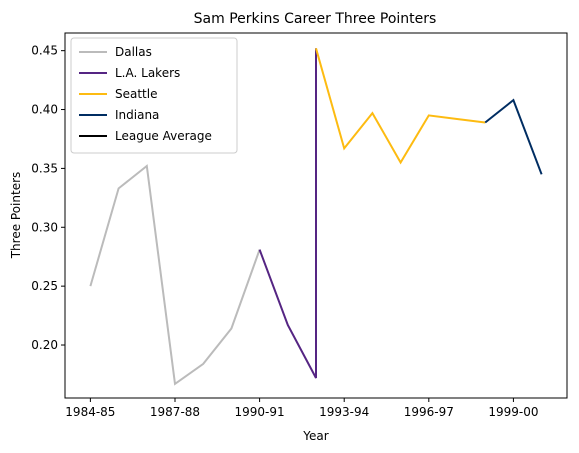 The width and height of the screenshot is (579, 453). Describe the element at coordinates (133, 52) in the screenshot. I see `legend-label: Dallas` at that location.